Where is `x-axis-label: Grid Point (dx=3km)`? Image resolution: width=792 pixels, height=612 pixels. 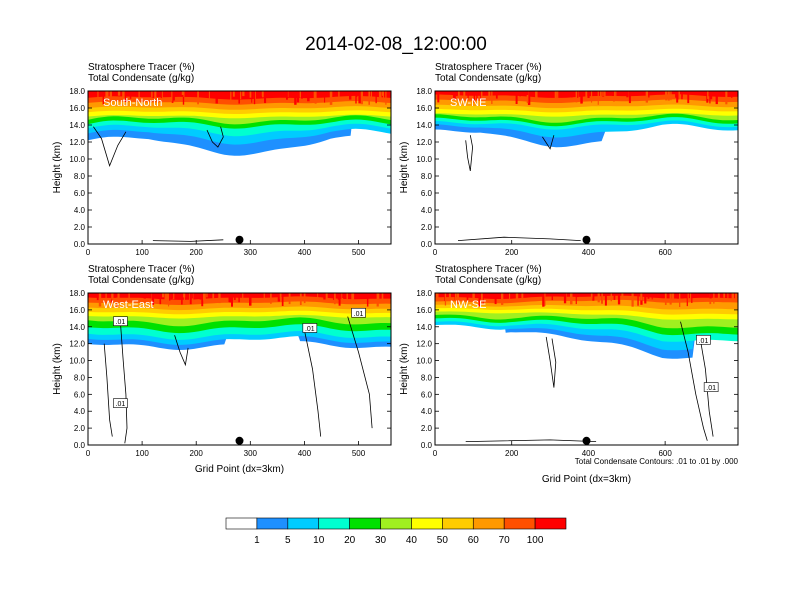
x-axis-label: Grid Point (dx=3km) is located at coordinates (586, 479).